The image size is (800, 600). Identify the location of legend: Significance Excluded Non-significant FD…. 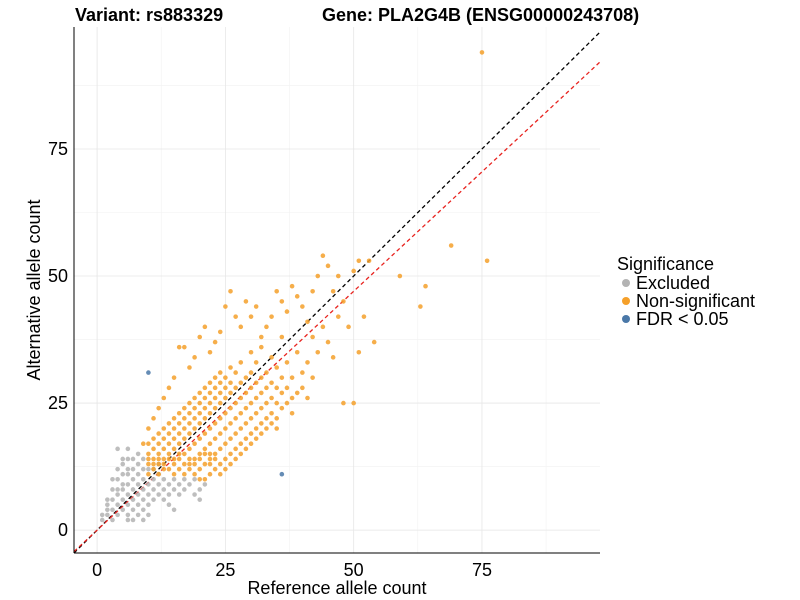
(686, 291).